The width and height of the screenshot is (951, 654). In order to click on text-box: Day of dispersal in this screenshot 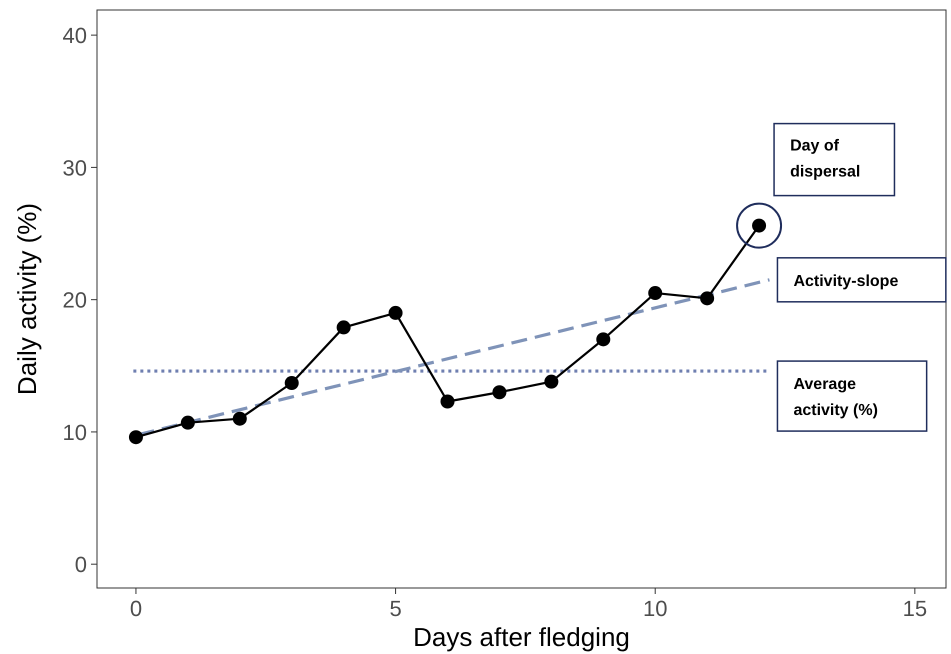, I will do `click(834, 159)`.